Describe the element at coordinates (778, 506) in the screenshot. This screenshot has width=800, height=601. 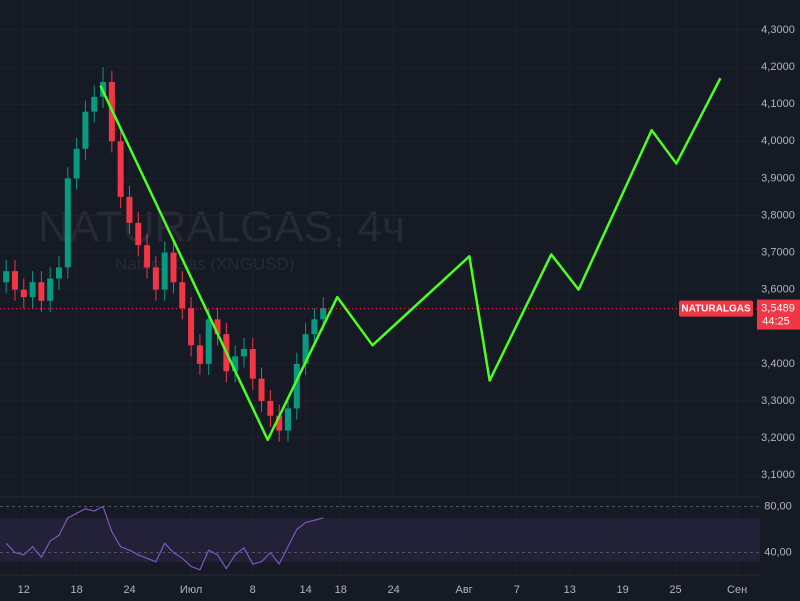
I see `rsi-tick-label: 80,00` at that location.